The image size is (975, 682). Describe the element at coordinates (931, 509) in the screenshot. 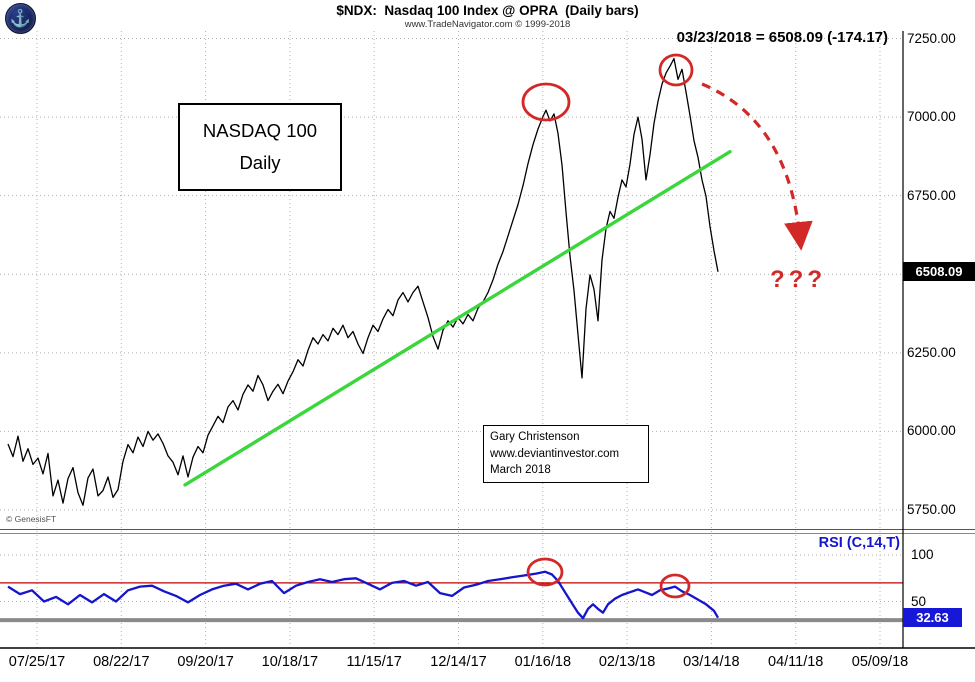

I see `price-tick-label: 5750.00` at that location.